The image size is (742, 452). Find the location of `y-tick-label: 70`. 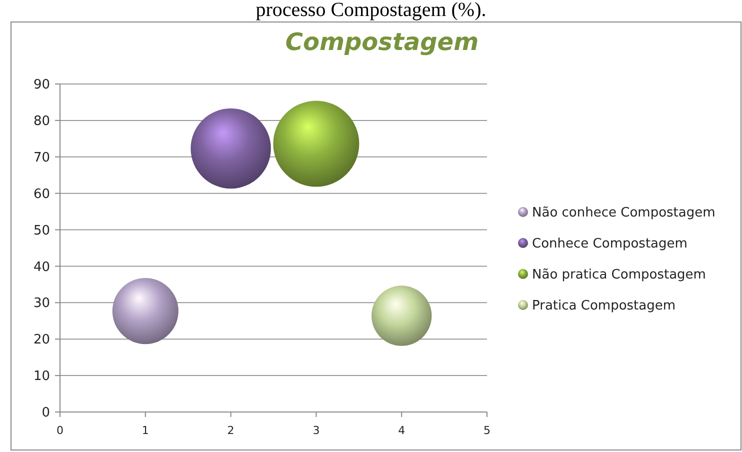

y-tick-label: 70 is located at coordinates (41, 158).